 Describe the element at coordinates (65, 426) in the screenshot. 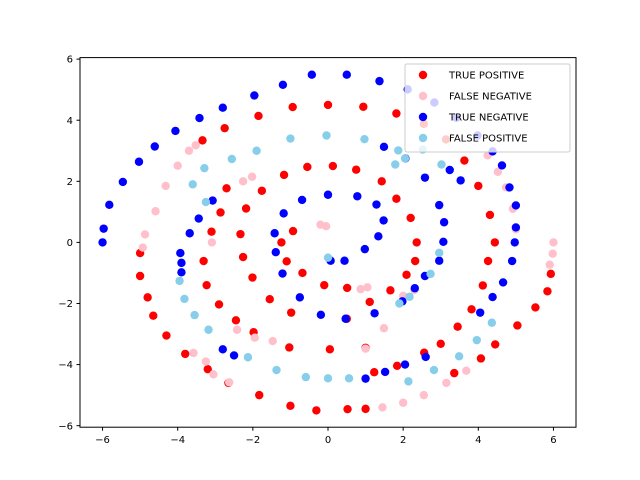

I see `y-tick-label-0: −6` at that location.